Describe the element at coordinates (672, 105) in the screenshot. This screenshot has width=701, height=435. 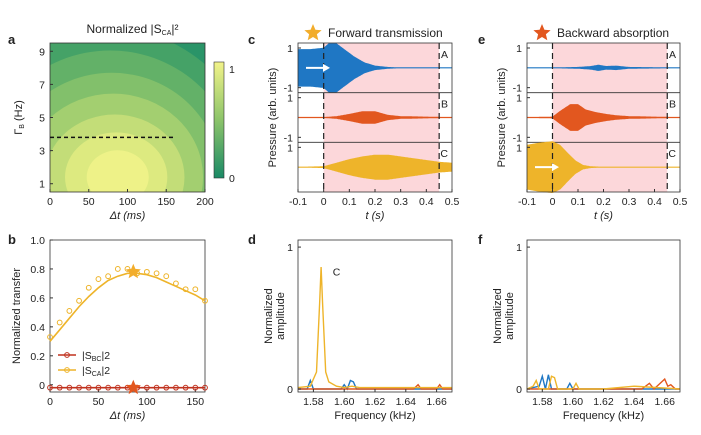
I see `channel-label: B` at that location.